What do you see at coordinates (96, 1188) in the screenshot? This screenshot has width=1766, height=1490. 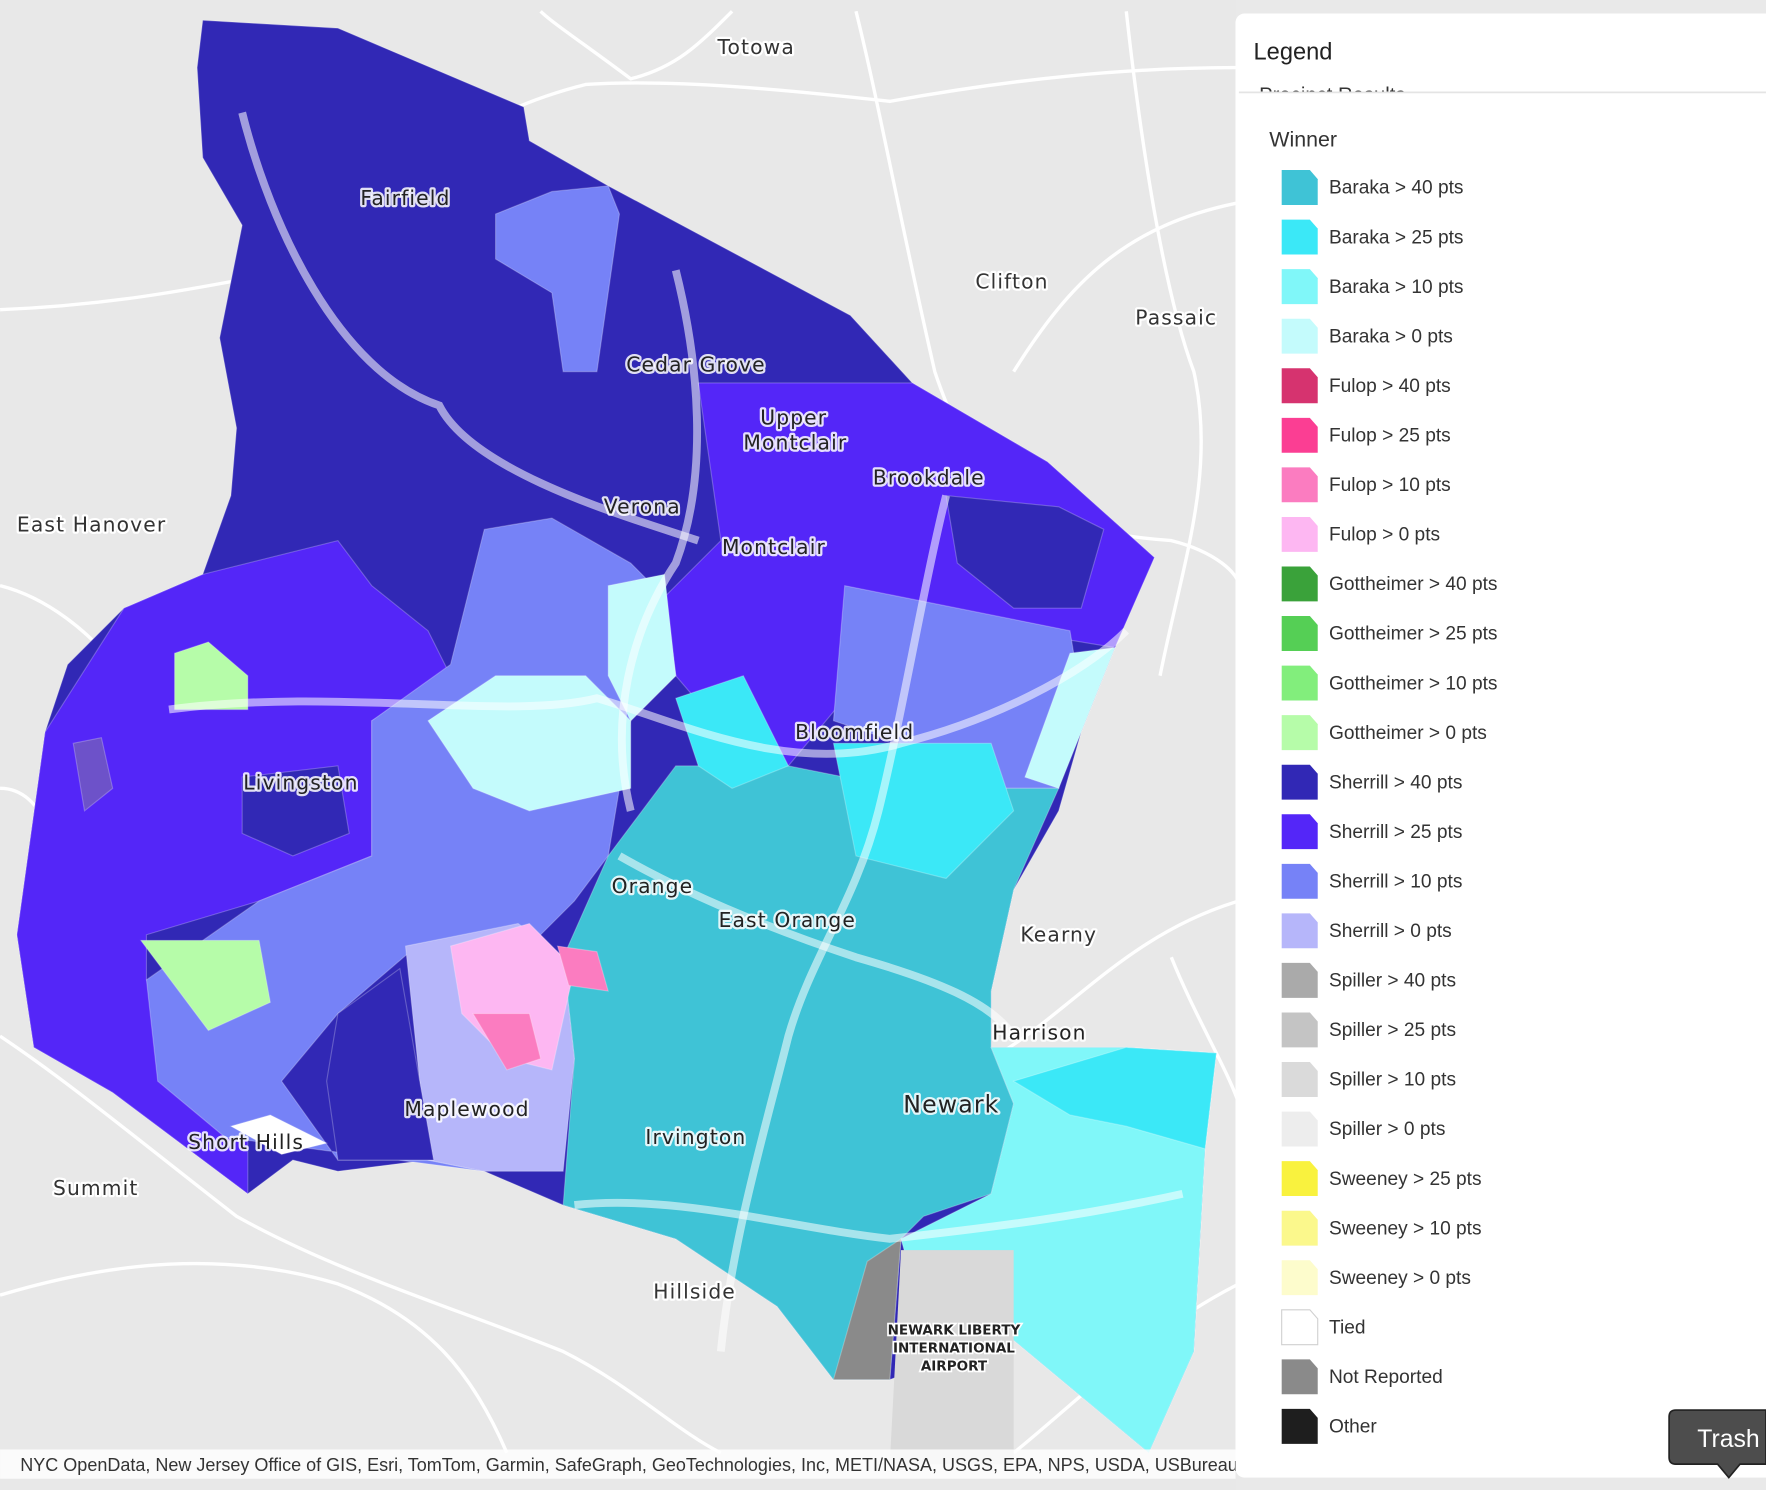 I see `place-label: Summit` at bounding box center [96, 1188].